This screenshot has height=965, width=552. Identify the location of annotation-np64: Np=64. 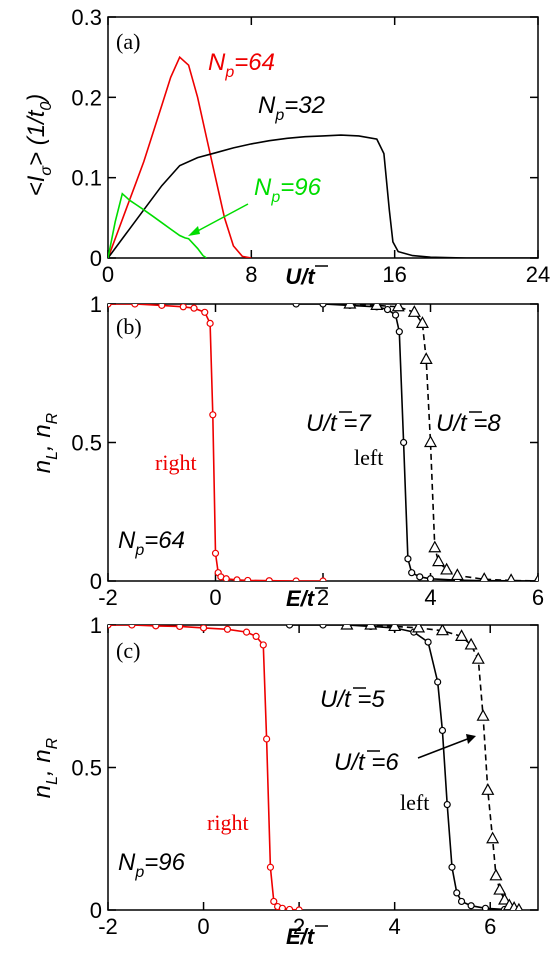
(241, 65).